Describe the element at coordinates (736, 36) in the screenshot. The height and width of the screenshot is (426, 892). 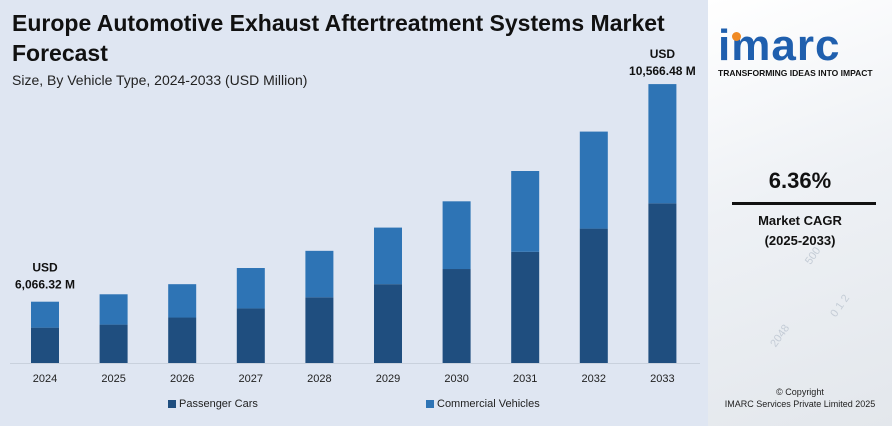
I see `logo-dot-icon` at that location.